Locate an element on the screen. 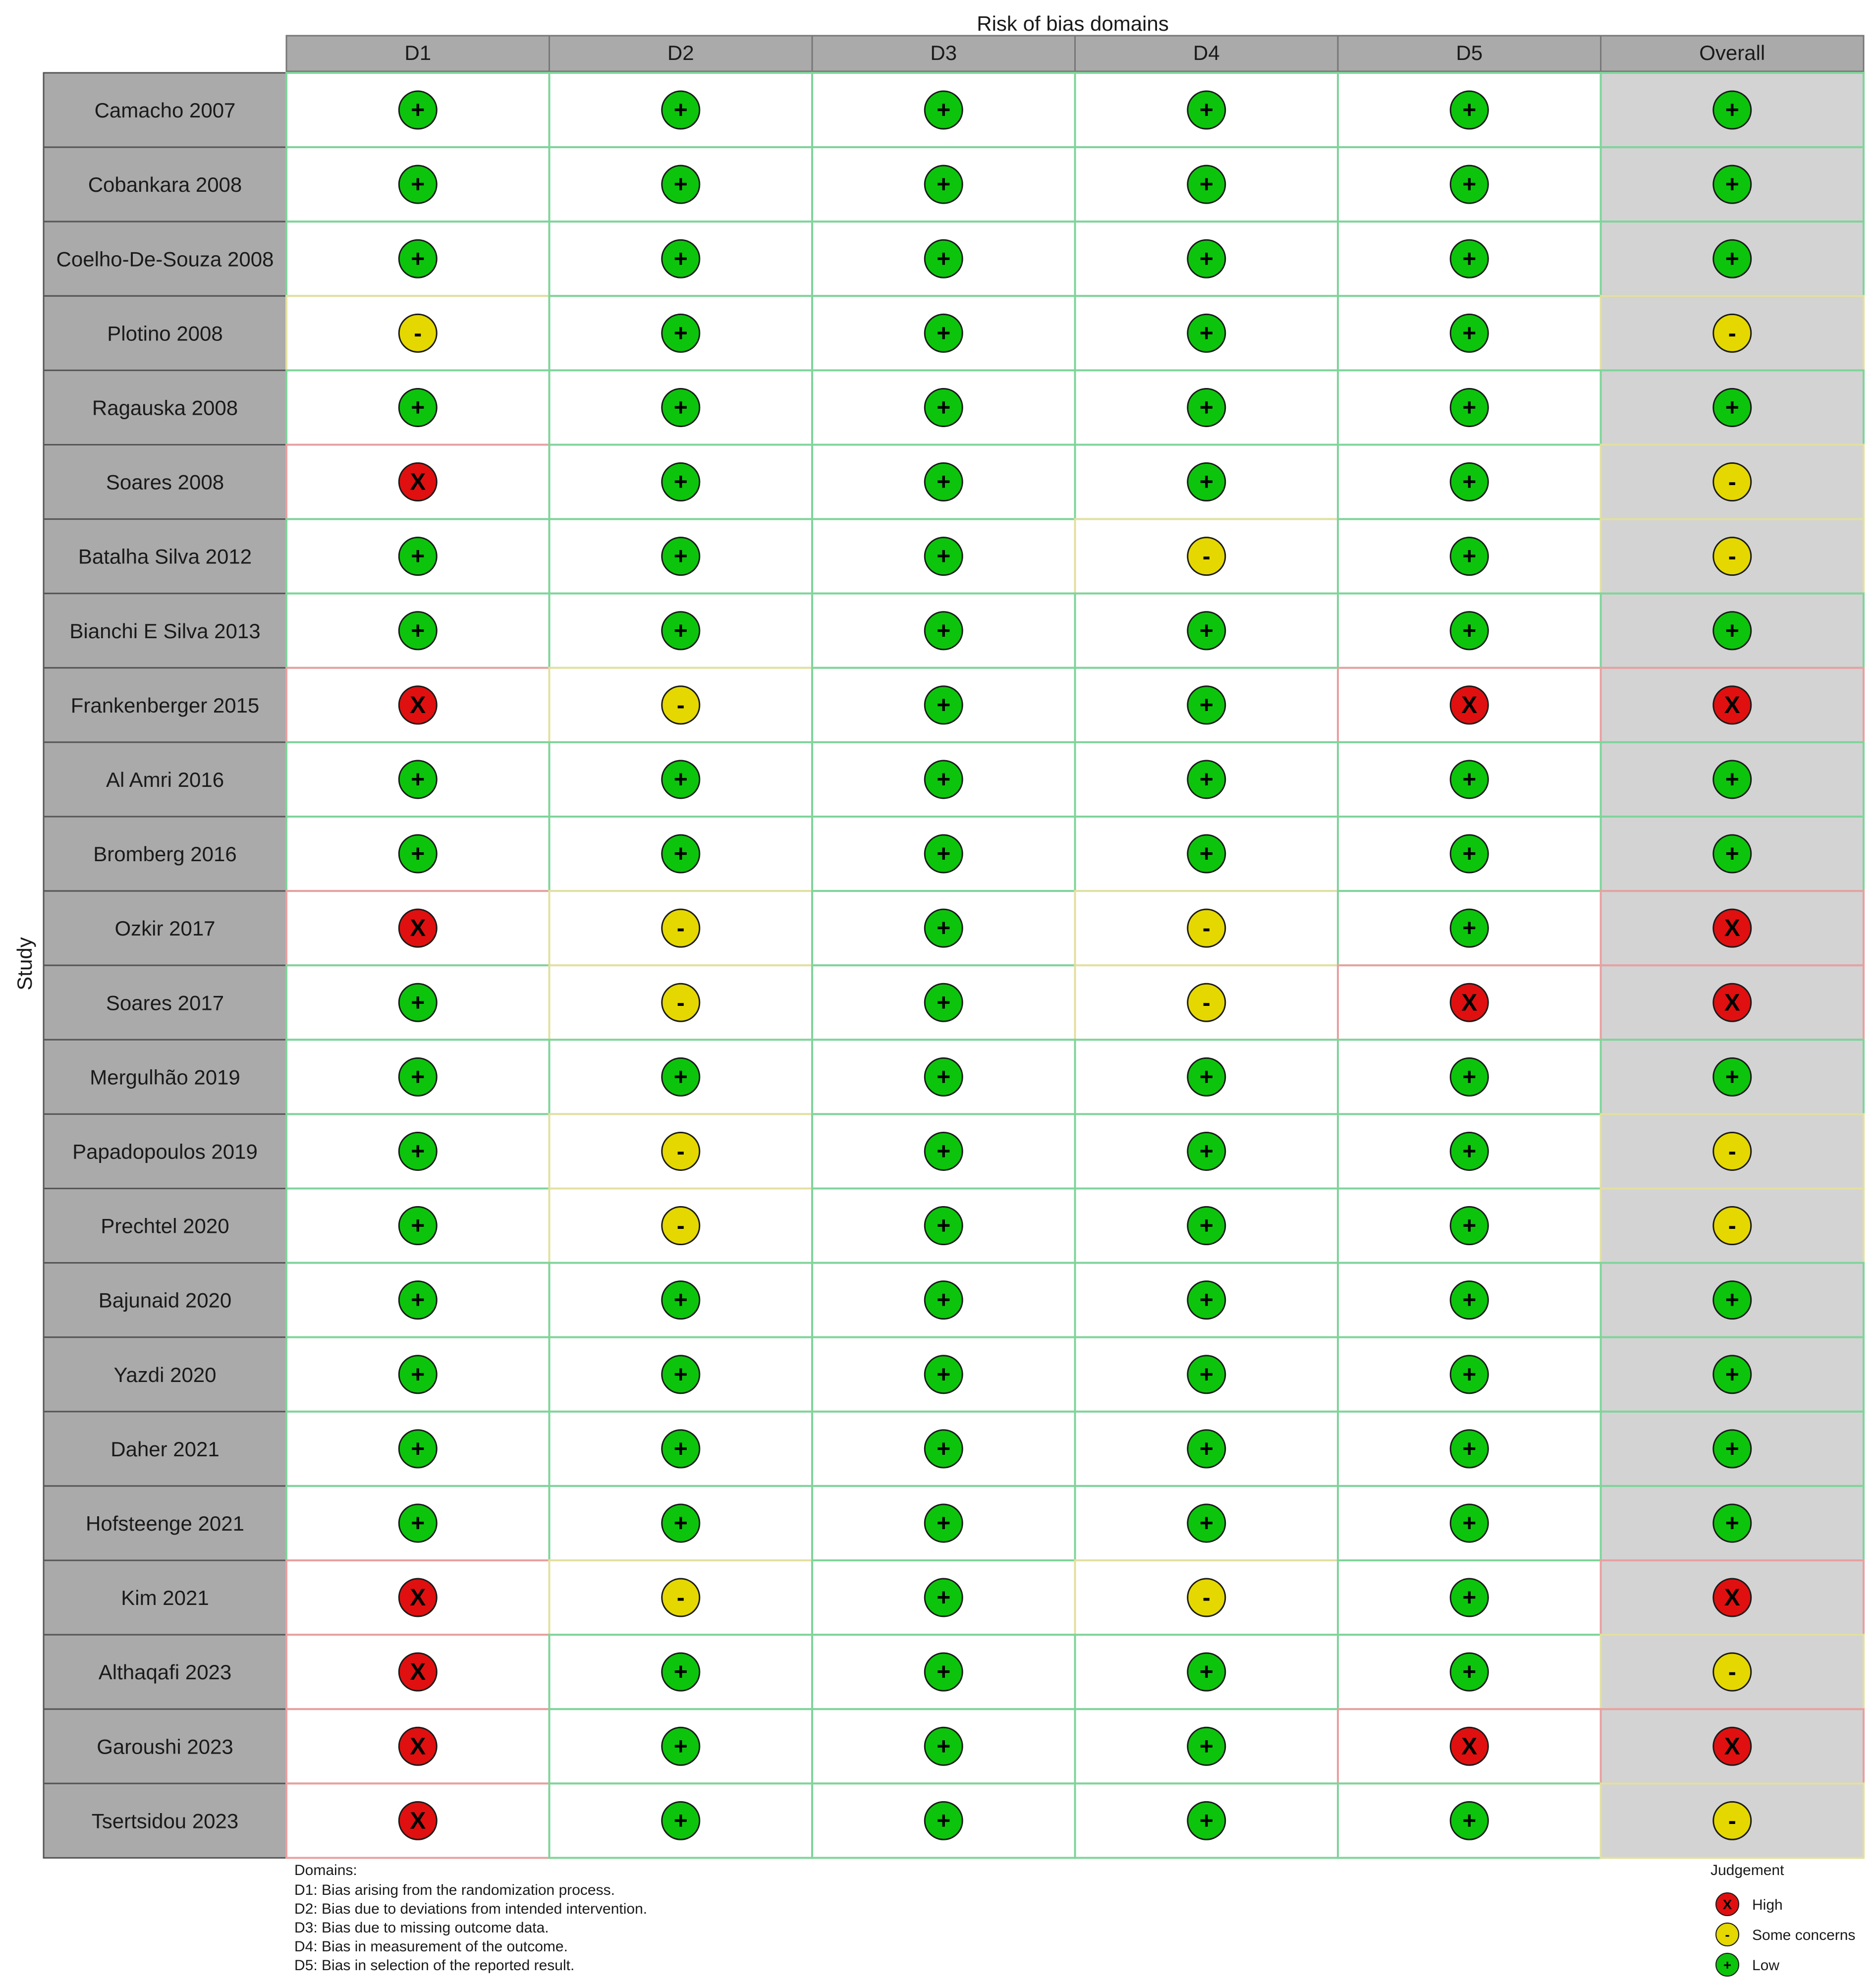  study-label: Soares 2017 is located at coordinates (165, 1002).